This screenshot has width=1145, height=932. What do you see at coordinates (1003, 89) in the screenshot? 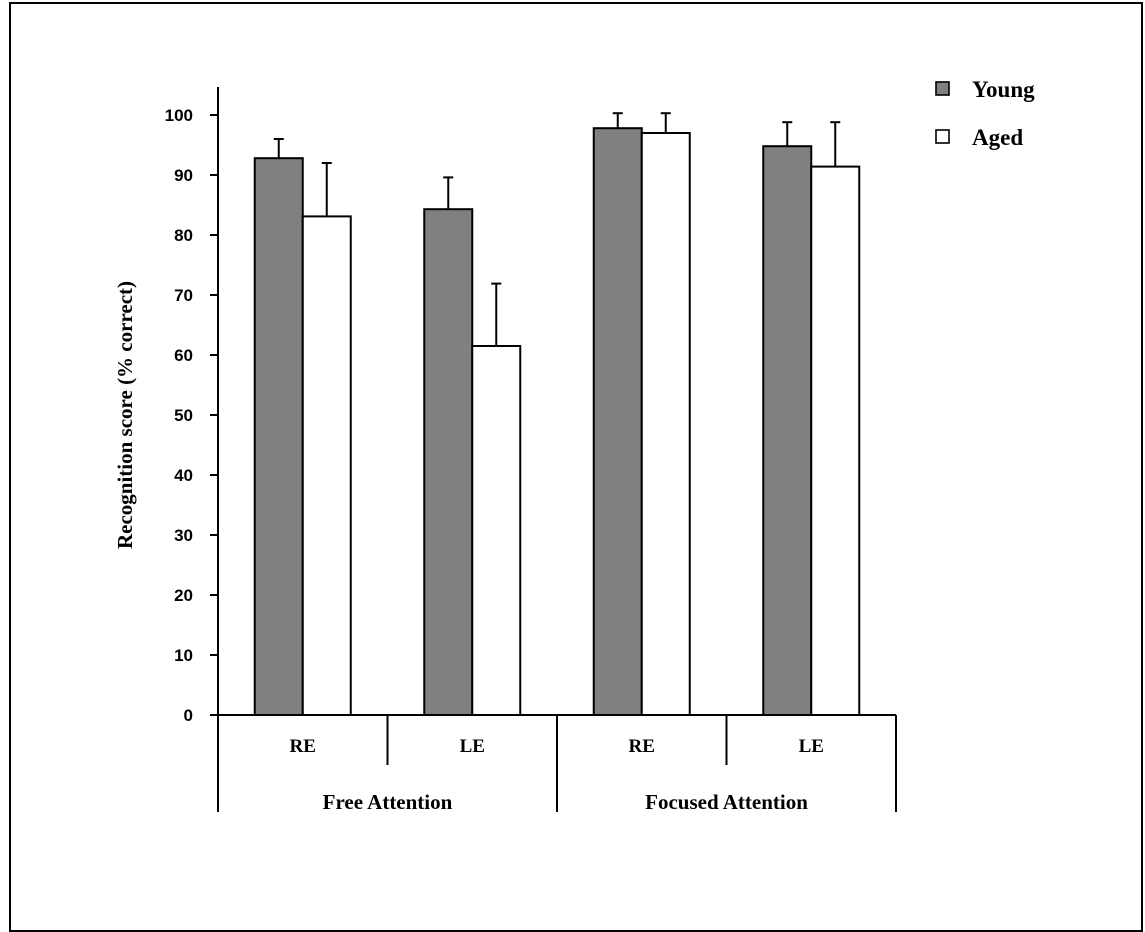
I see `legend-label-young: Young` at bounding box center [1003, 89].